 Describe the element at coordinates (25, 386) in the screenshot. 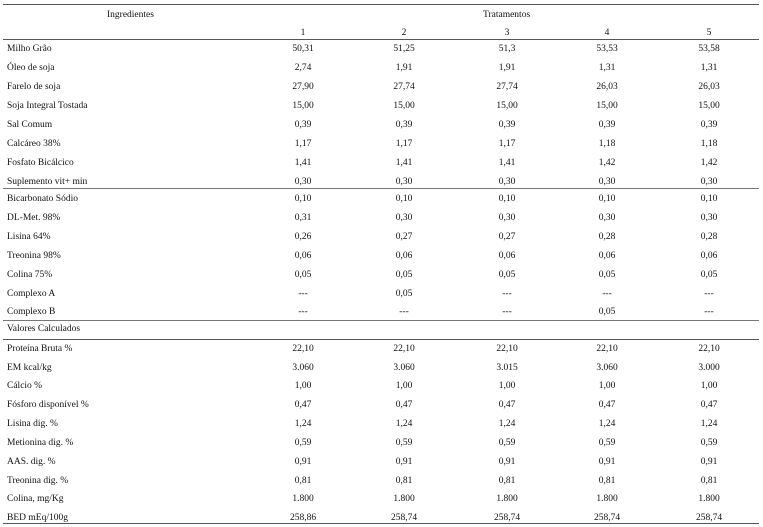

I see `row-label: Cálcio %` at that location.